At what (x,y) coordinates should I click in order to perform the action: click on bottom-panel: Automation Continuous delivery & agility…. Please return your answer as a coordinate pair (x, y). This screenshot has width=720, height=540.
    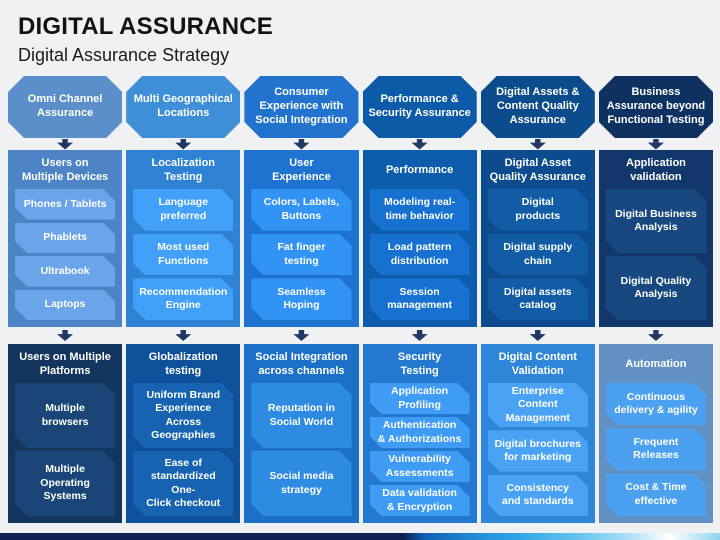
    Looking at the image, I should click on (656, 433).